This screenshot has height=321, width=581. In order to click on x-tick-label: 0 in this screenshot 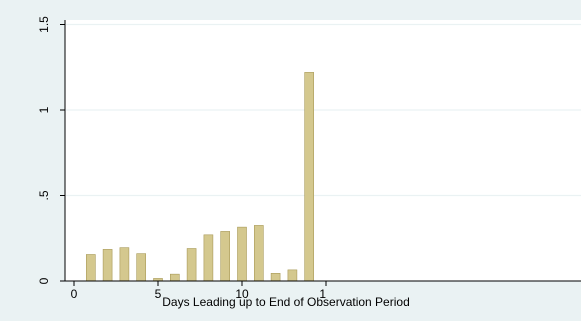, I will do `click(74, 294)`.